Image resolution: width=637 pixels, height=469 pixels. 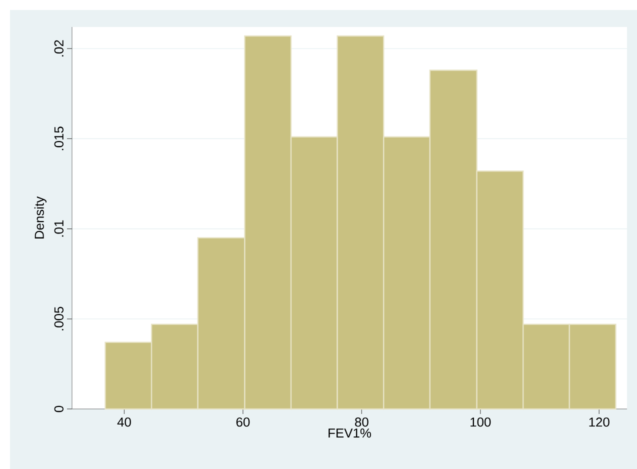 What do you see at coordinates (599, 422) in the screenshot?
I see `x-tick-label: 120` at bounding box center [599, 422].